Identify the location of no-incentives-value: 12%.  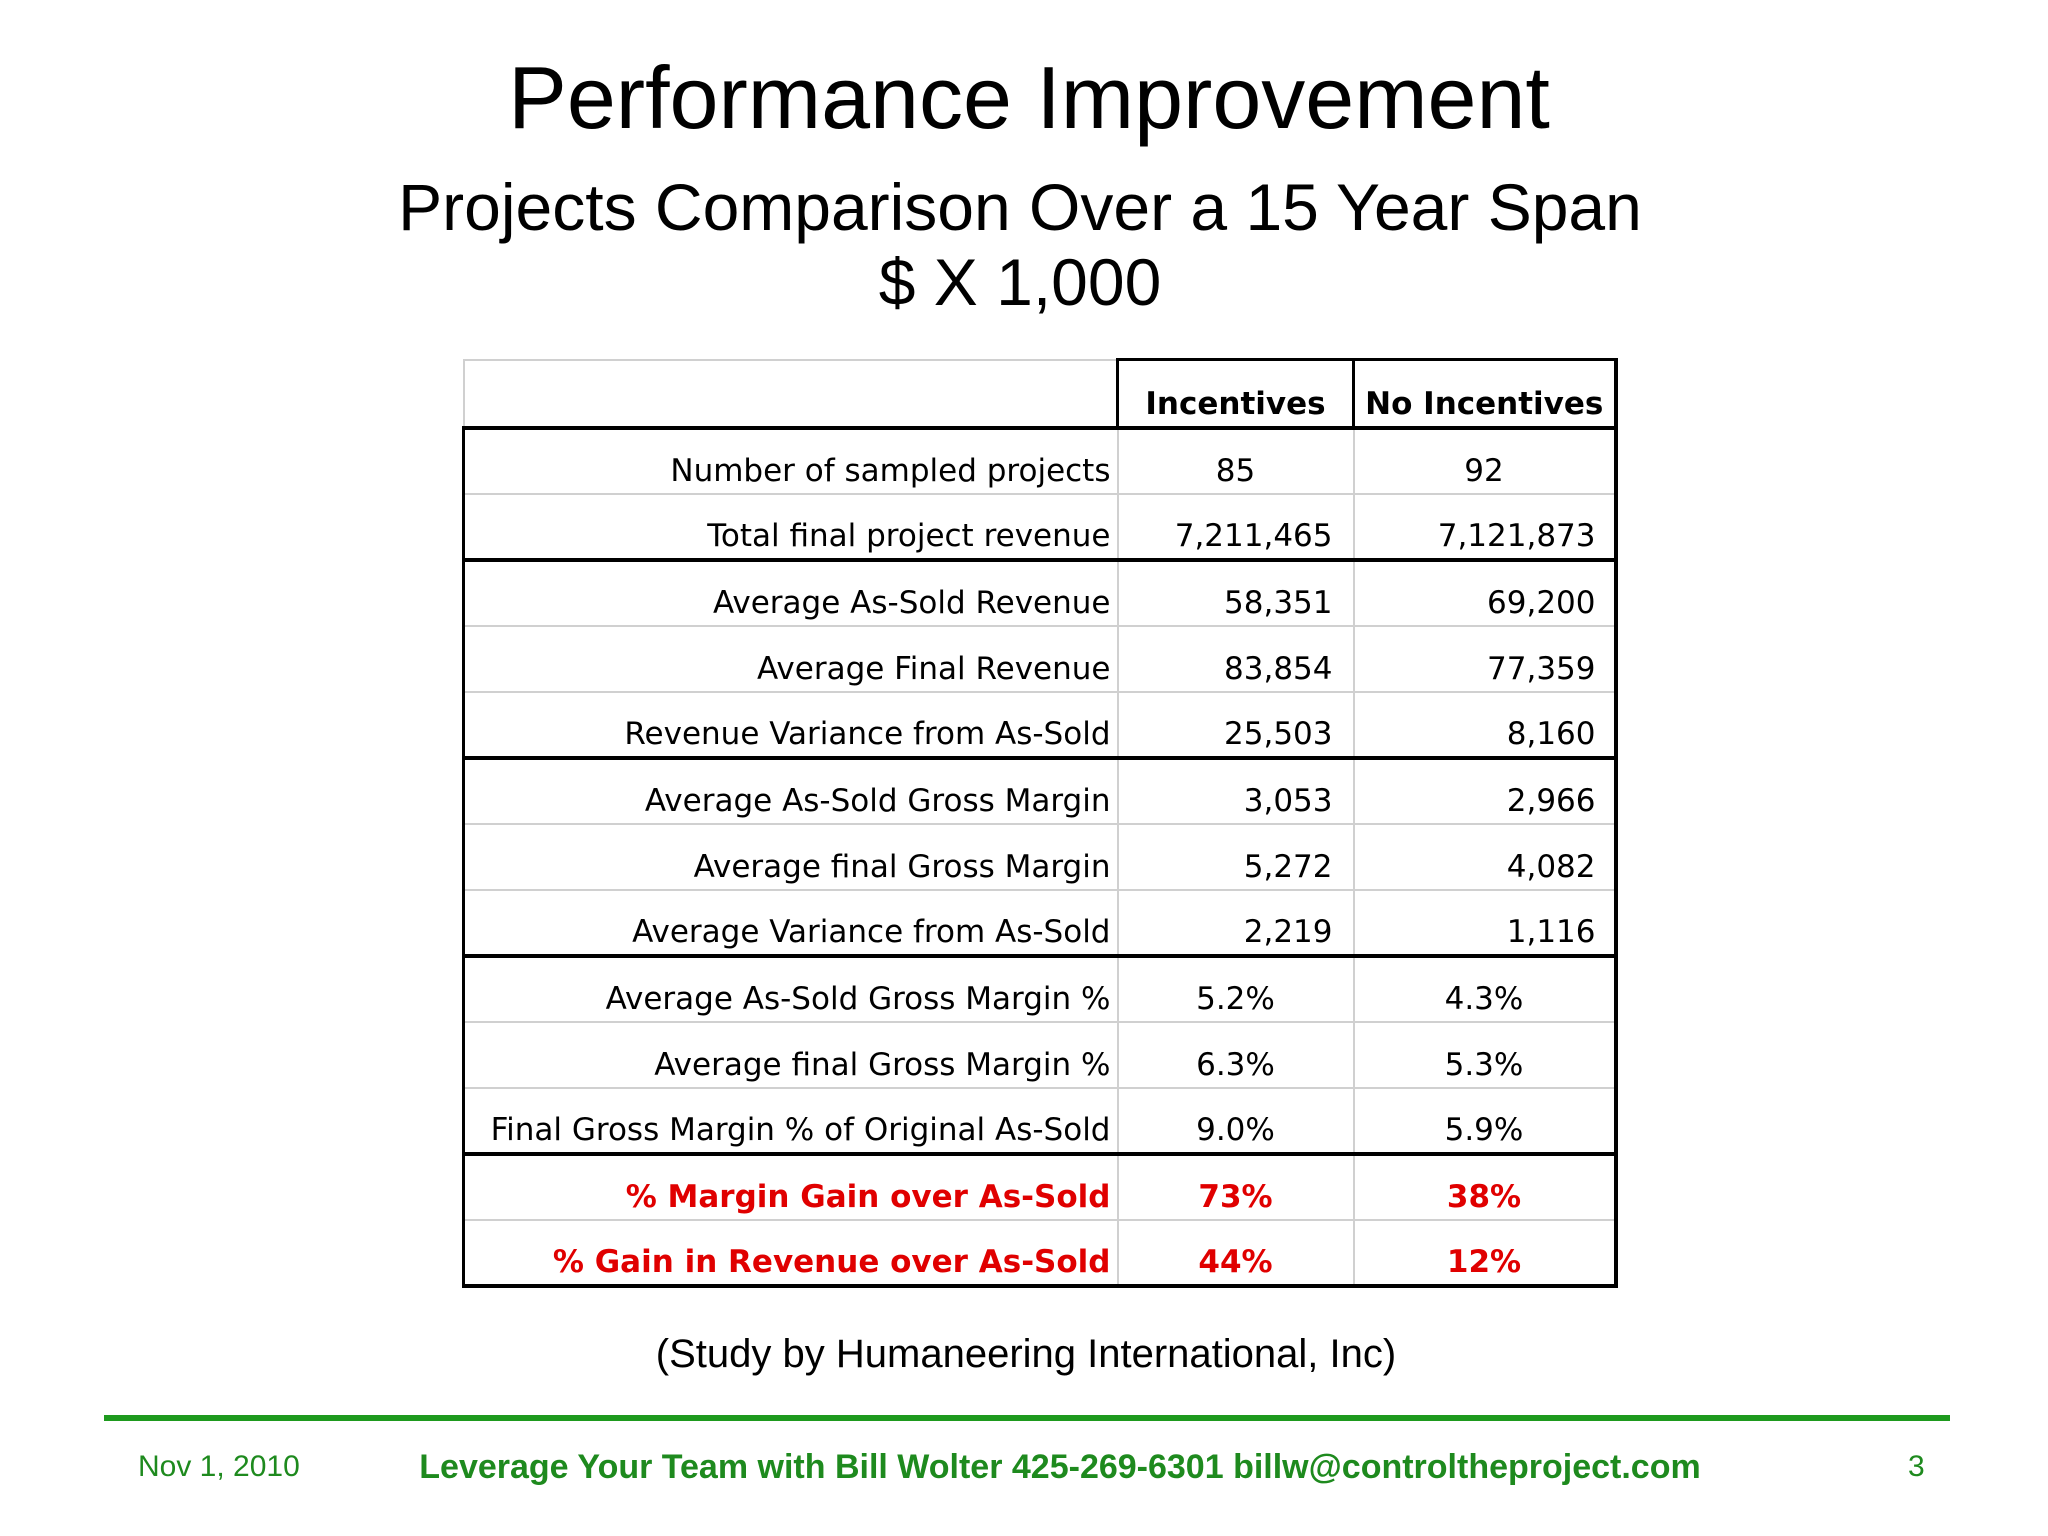
(1485, 1253).